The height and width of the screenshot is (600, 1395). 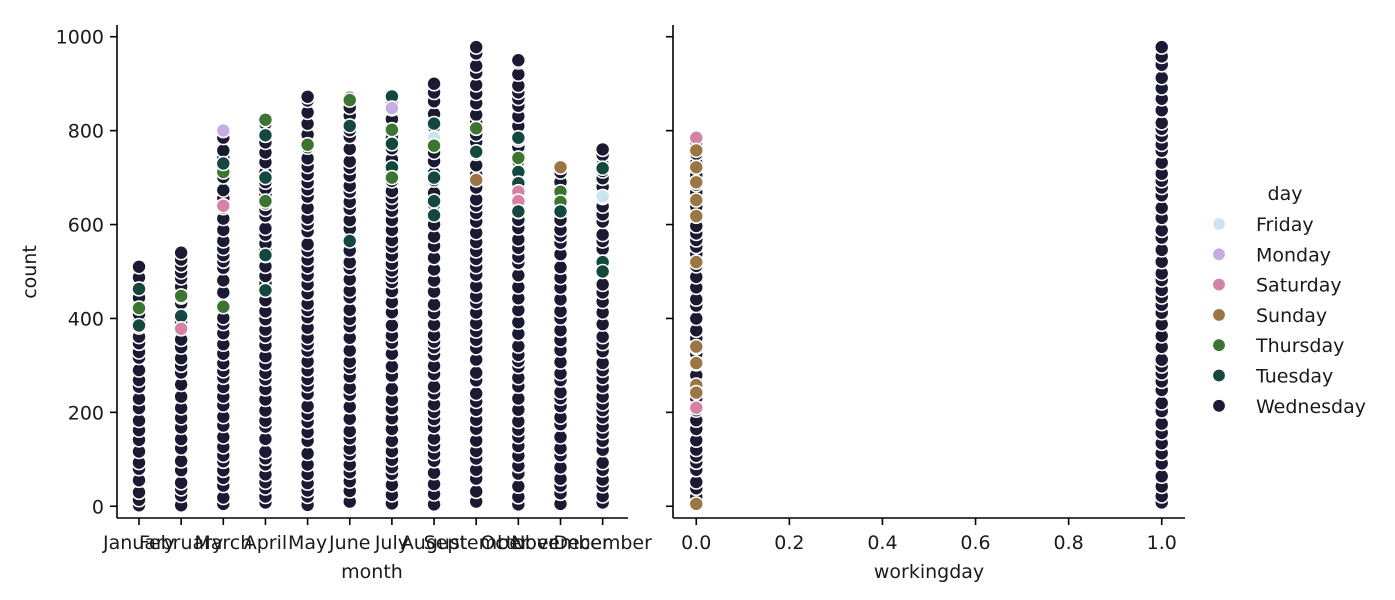 What do you see at coordinates (602, 543) in the screenshot?
I see `x-tick-label: December` at bounding box center [602, 543].